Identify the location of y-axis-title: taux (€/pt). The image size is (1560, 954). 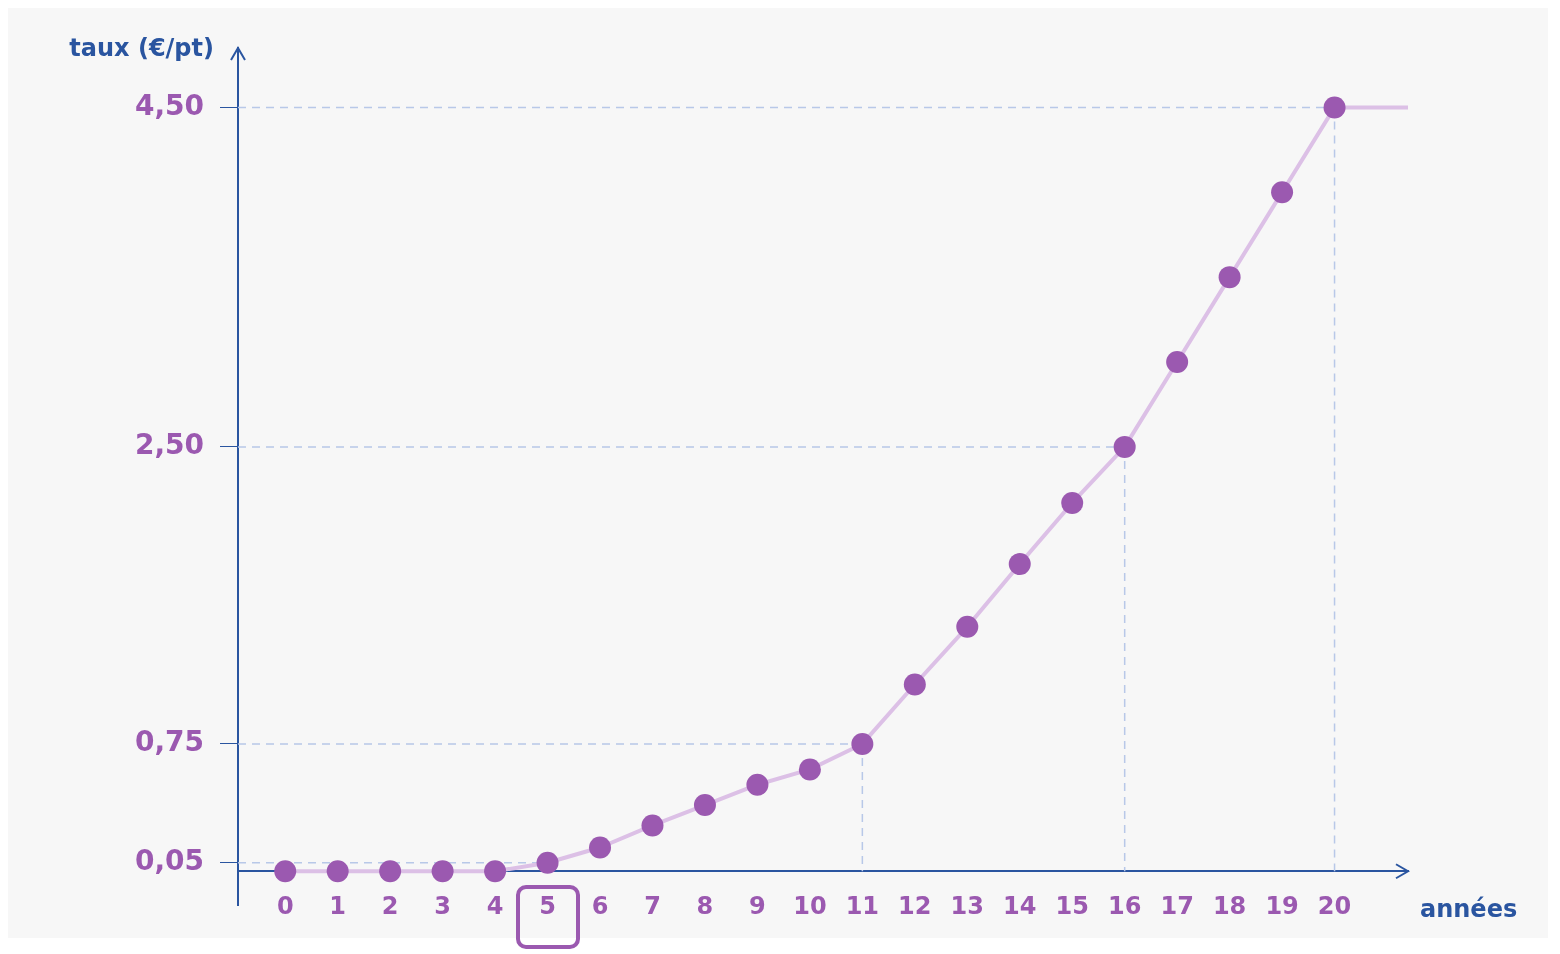
(141, 48).